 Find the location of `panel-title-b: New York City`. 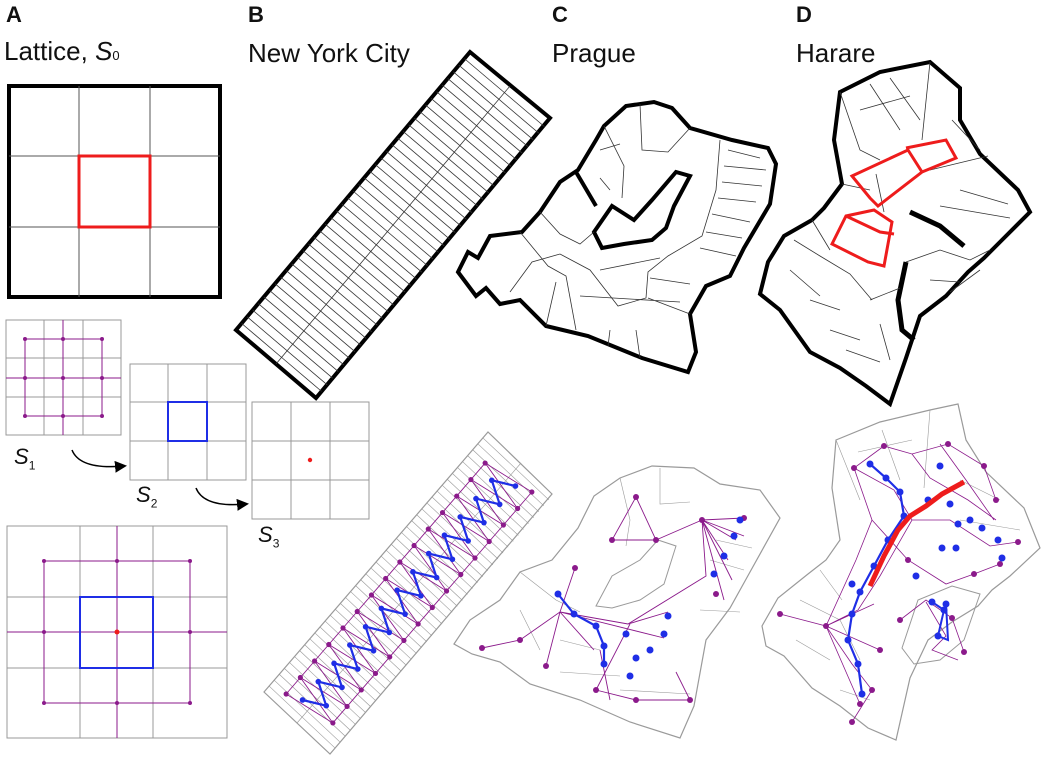

panel-title-b: New York City is located at coordinates (329, 53).